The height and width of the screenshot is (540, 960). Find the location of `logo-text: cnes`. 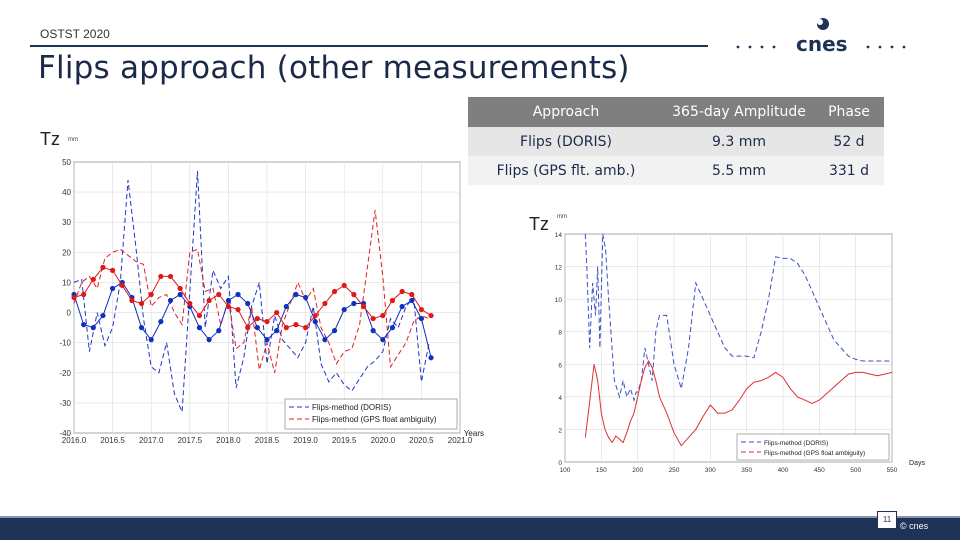

logo-text: cnes is located at coordinates (822, 44).